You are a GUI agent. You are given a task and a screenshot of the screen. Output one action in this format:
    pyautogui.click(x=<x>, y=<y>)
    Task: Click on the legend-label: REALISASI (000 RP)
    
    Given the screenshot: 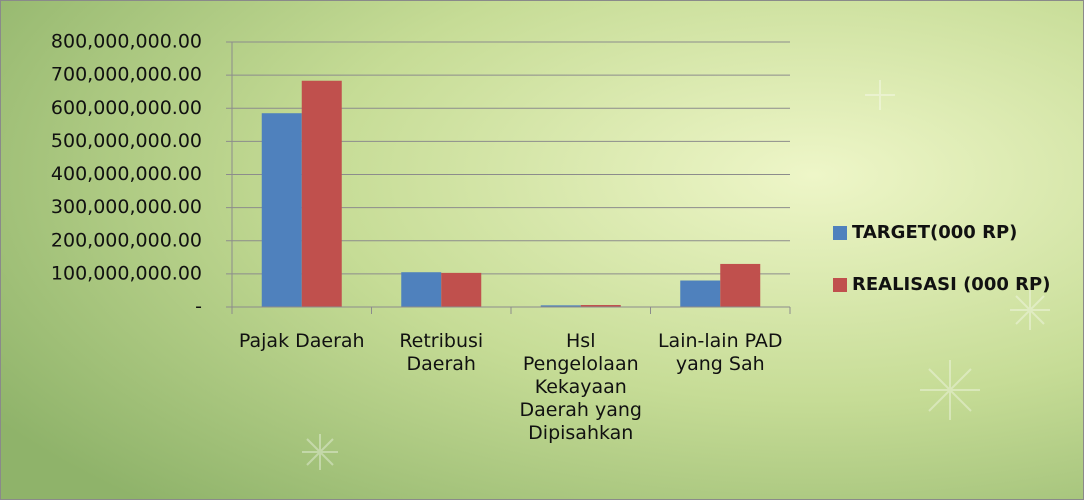 What is the action you would take?
    pyautogui.click(x=951, y=284)
    